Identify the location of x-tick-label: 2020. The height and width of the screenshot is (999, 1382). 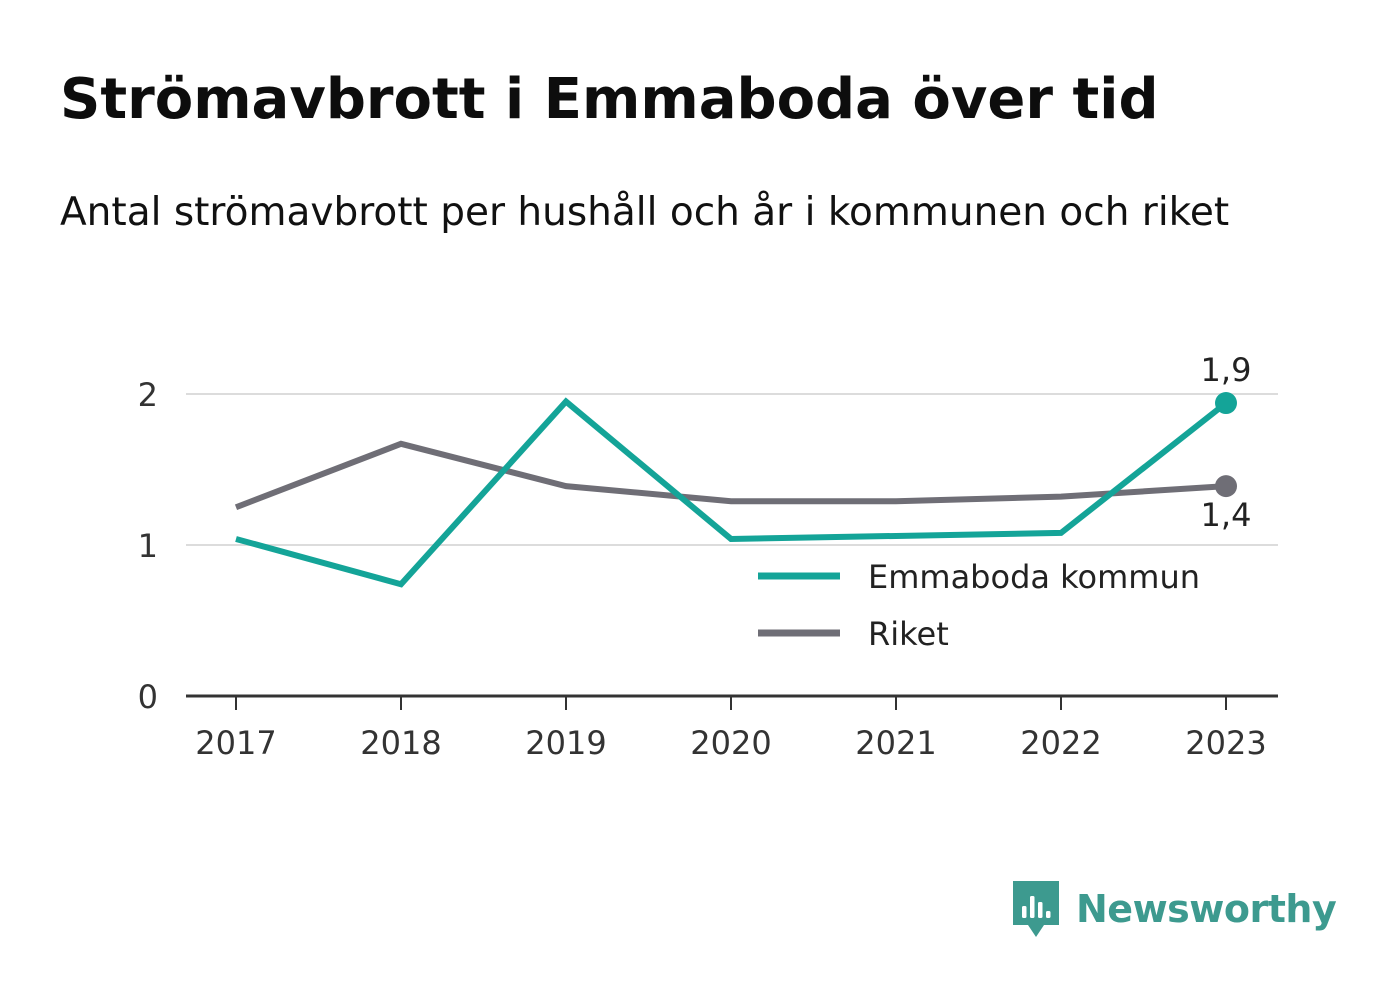
(730, 743).